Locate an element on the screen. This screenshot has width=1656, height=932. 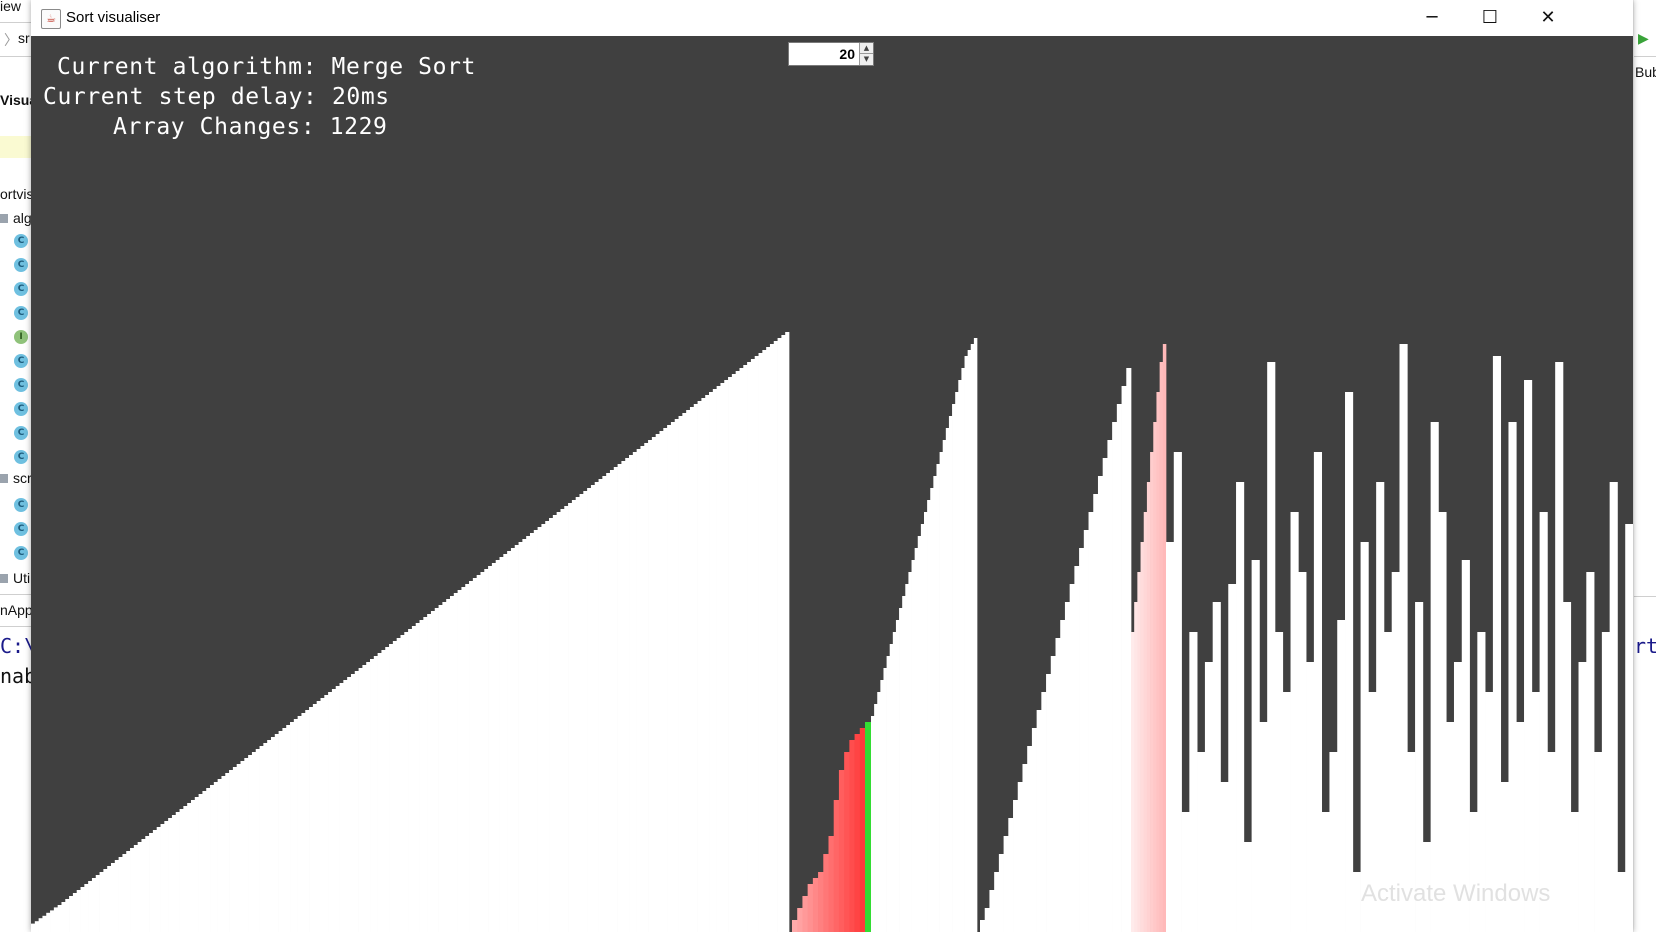
ide-breadcrumb: sr is located at coordinates (24, 38).